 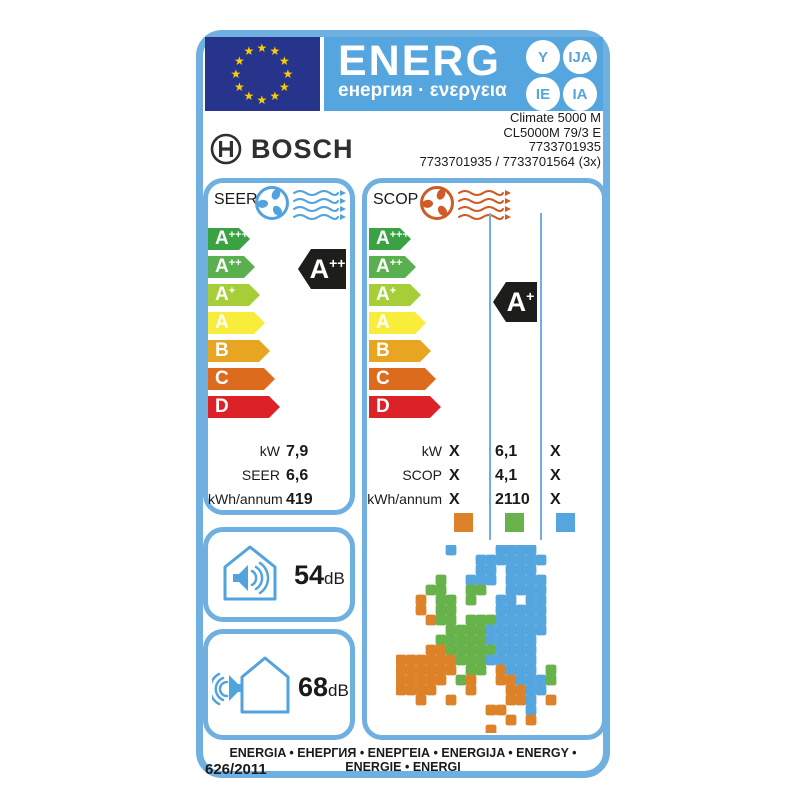 I want to click on energ-title-block: ENERG енергия · ενεργεια, so click(x=422, y=70).